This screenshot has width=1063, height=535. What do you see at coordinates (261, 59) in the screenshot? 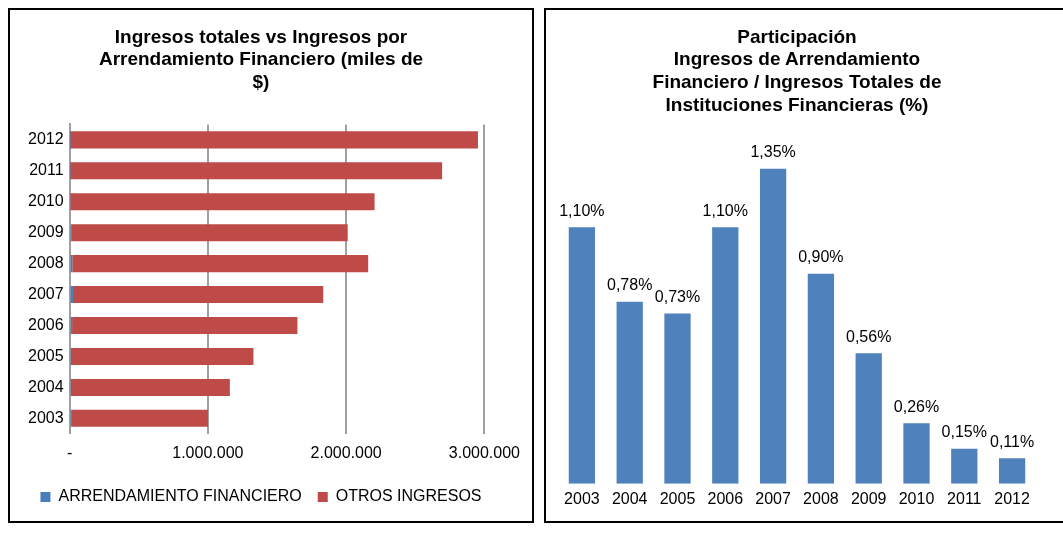
I see `chart-title: Ingresos totales vs Ingresos por Arrendamiento Financiero (miles de $)` at bounding box center [261, 59].